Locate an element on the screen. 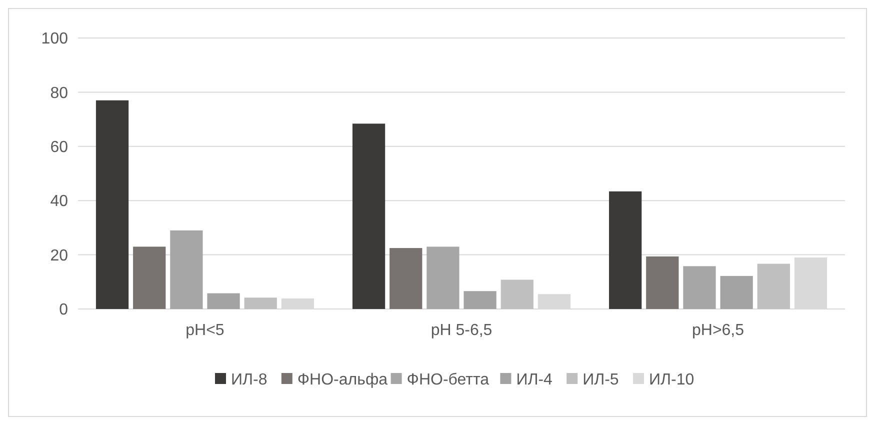 The width and height of the screenshot is (875, 425). y-tick-label: 60 is located at coordinates (59, 147).